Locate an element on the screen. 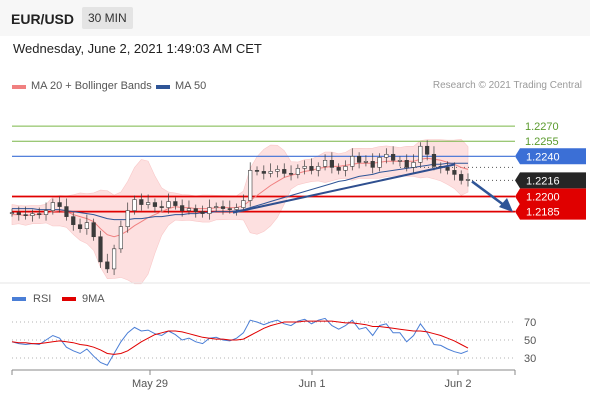 The width and height of the screenshot is (590, 400). datetime-label: Wednesday, June 2, 2021 1:49:03 AM CET is located at coordinates (137, 48).